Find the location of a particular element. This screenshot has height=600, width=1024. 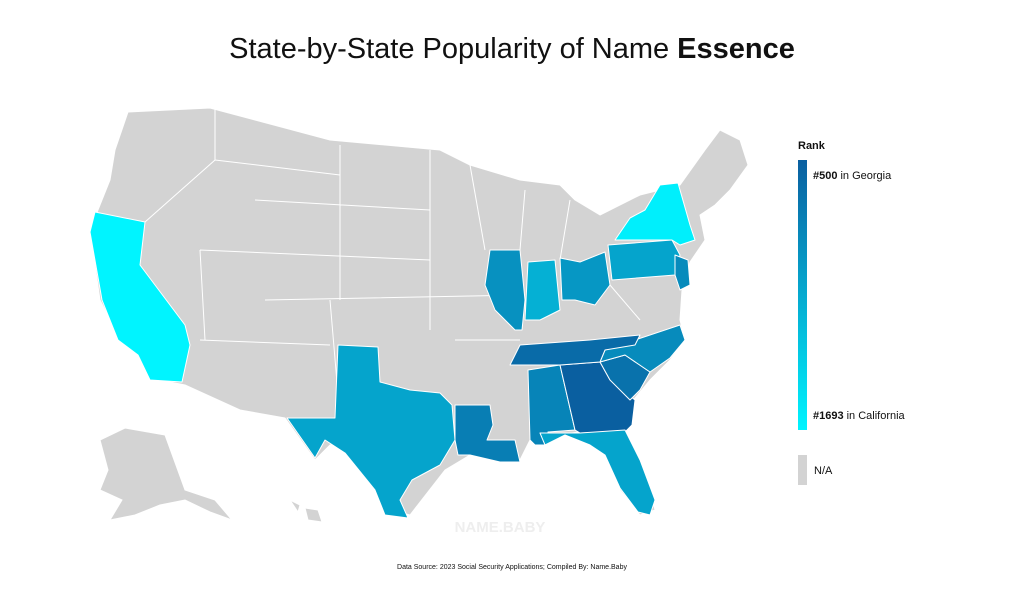

legend-gradient is located at coordinates (802, 295).